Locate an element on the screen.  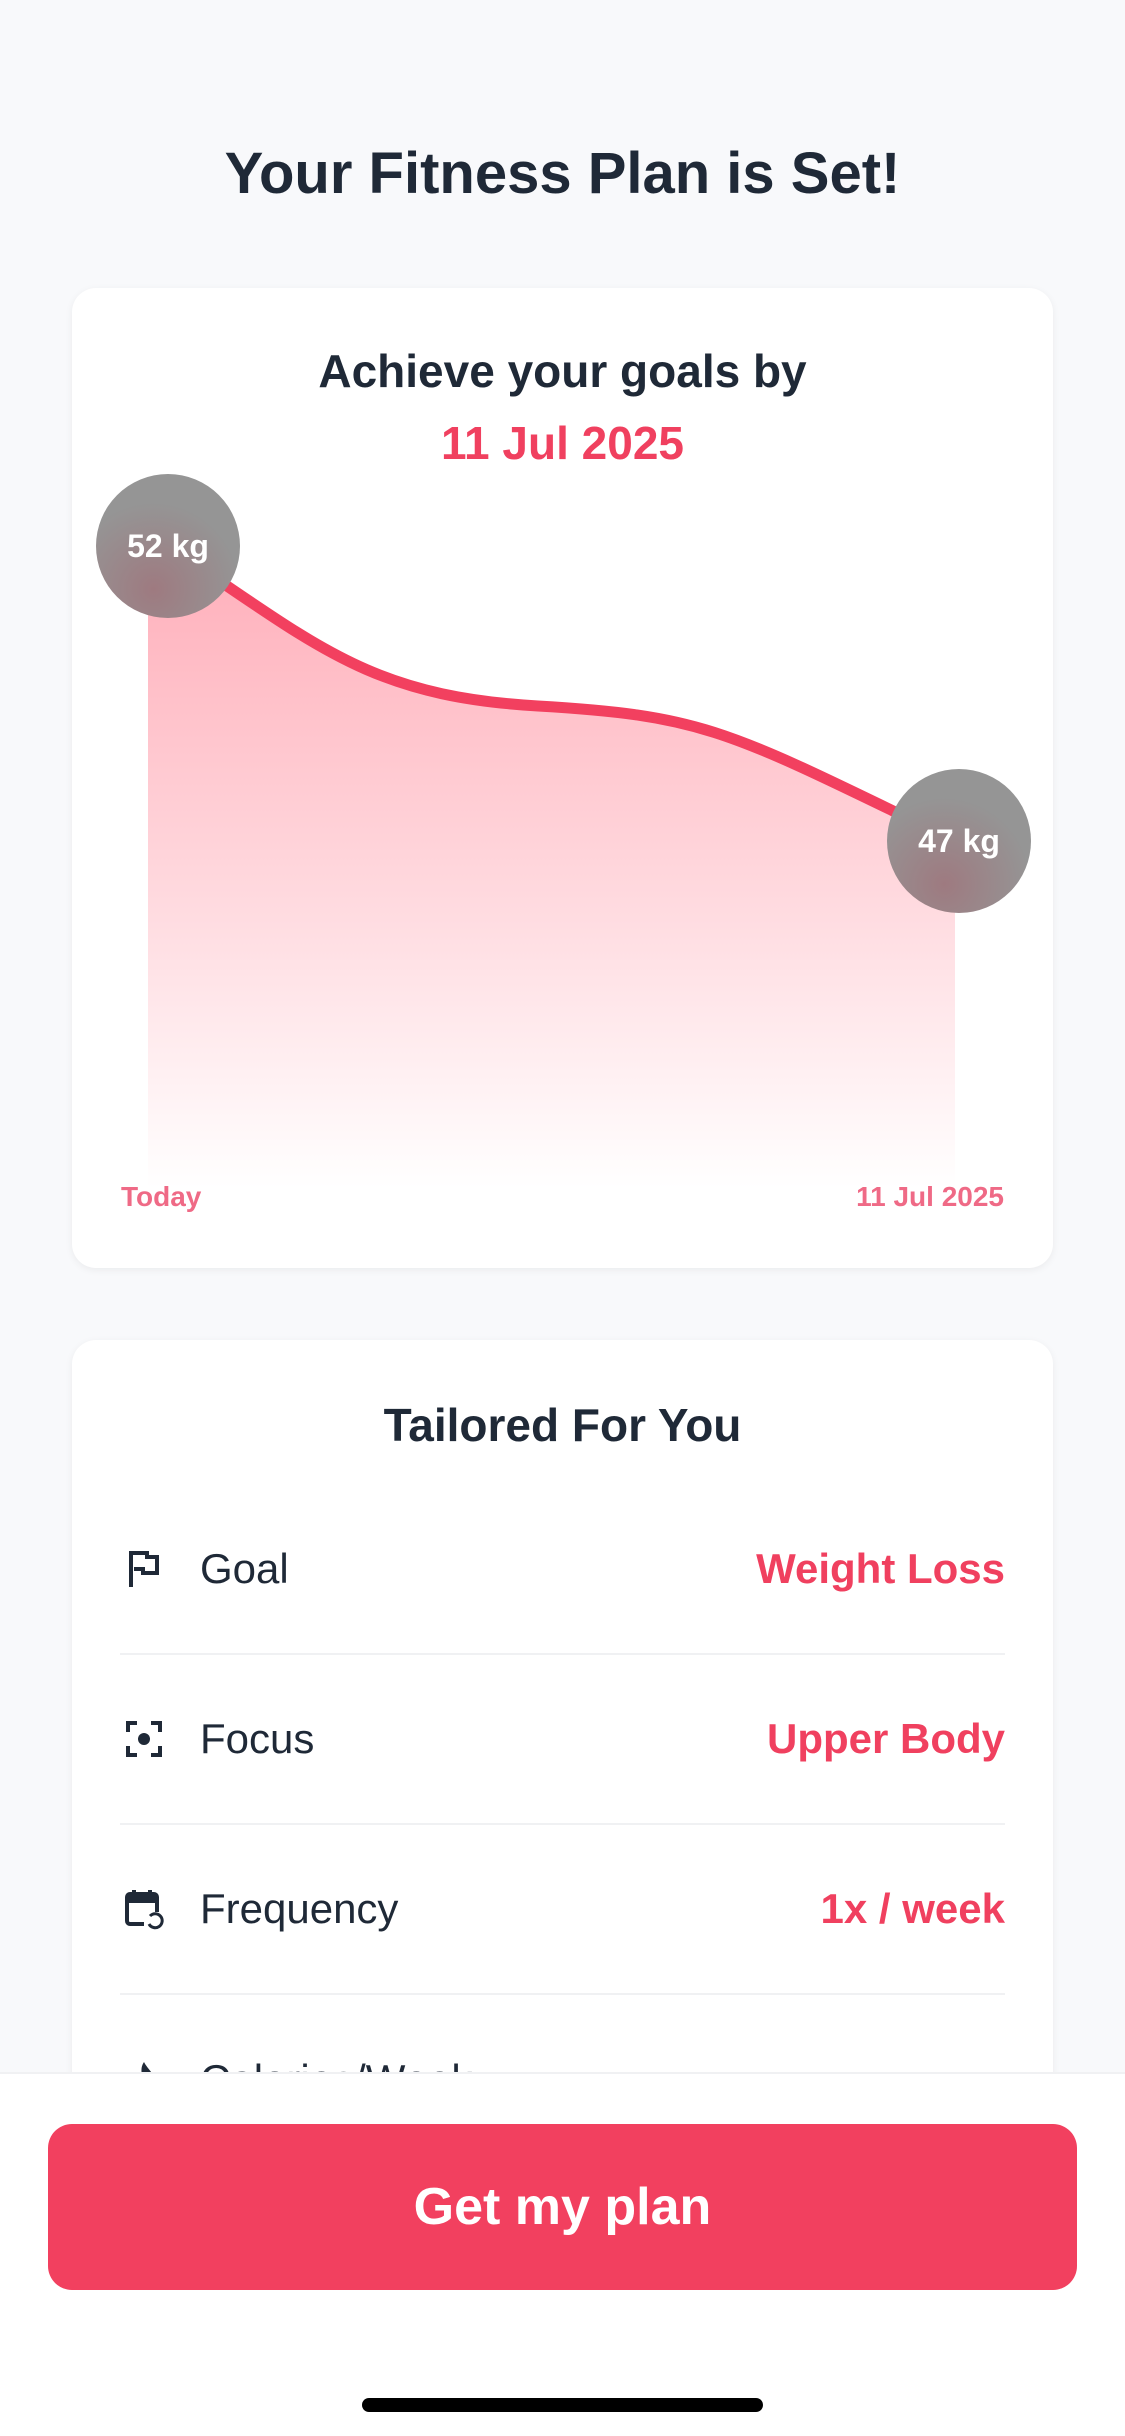
x-axis-end-label: 11 Jul 2025 is located at coordinates (930, 1196).